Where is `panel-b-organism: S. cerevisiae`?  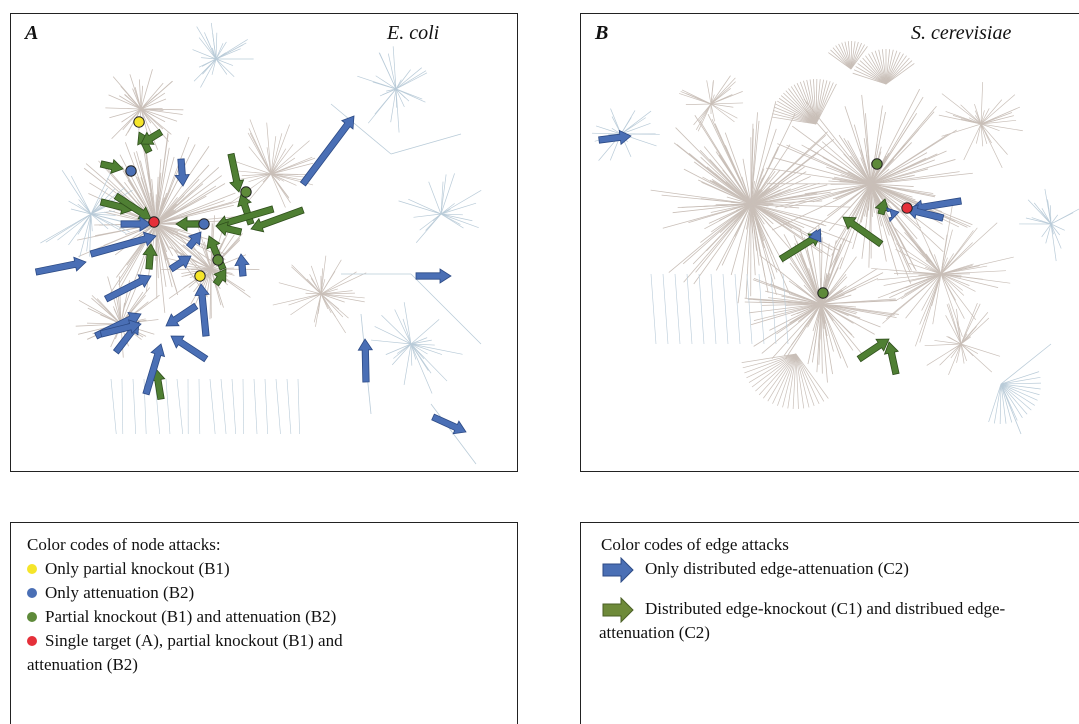
panel-b-organism: S. cerevisiae is located at coordinates (961, 33).